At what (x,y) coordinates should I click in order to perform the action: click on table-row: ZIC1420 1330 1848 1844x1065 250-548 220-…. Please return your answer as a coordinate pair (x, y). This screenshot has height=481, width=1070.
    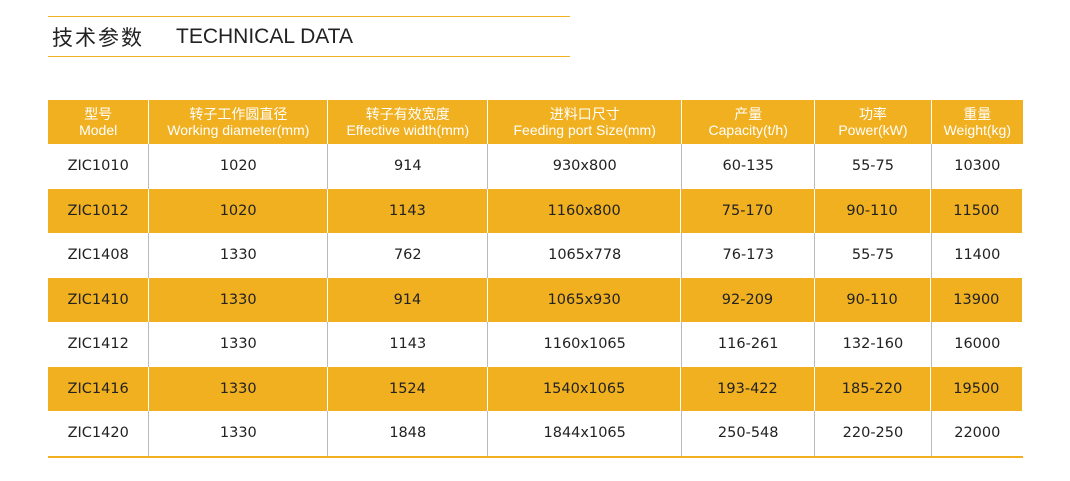
    Looking at the image, I should click on (535, 433).